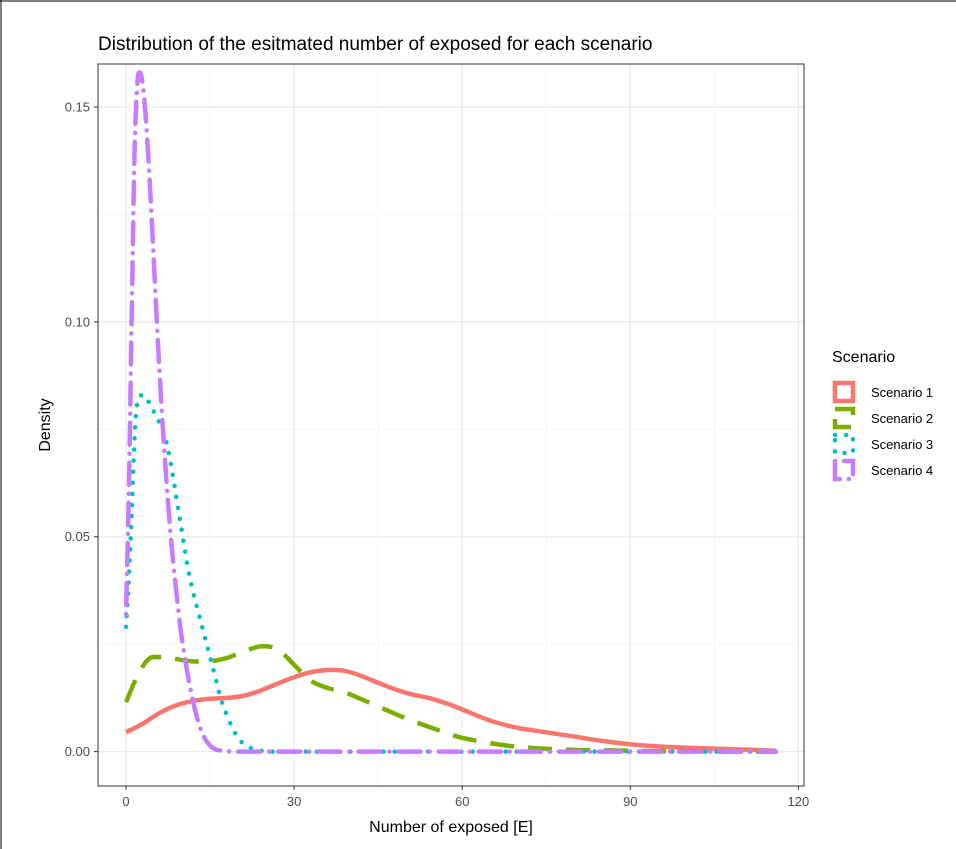 Image resolution: width=956 pixels, height=849 pixels. Describe the element at coordinates (863, 357) in the screenshot. I see `legend-title: Scenario` at that location.